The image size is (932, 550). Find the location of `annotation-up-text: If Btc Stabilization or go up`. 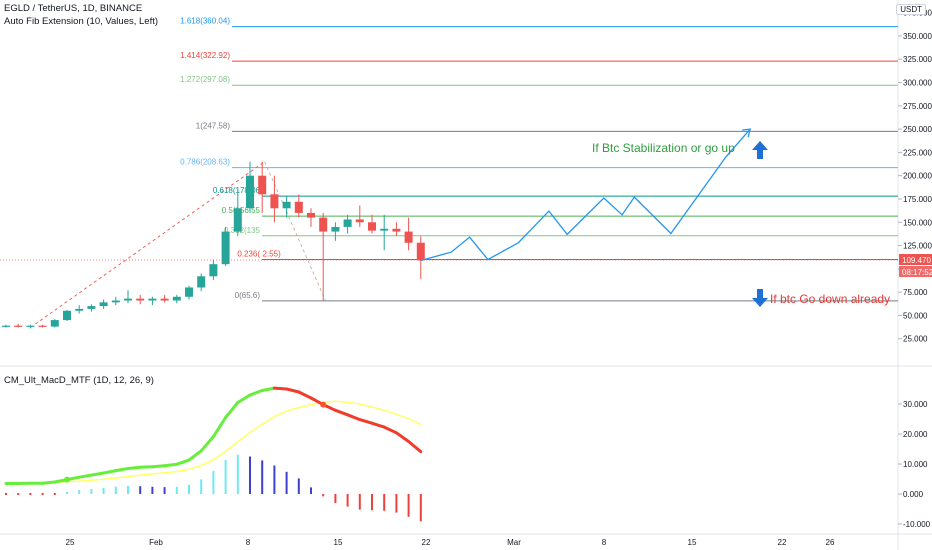

annotation-up-text: If Btc Stabilization or go up is located at coordinates (663, 148).